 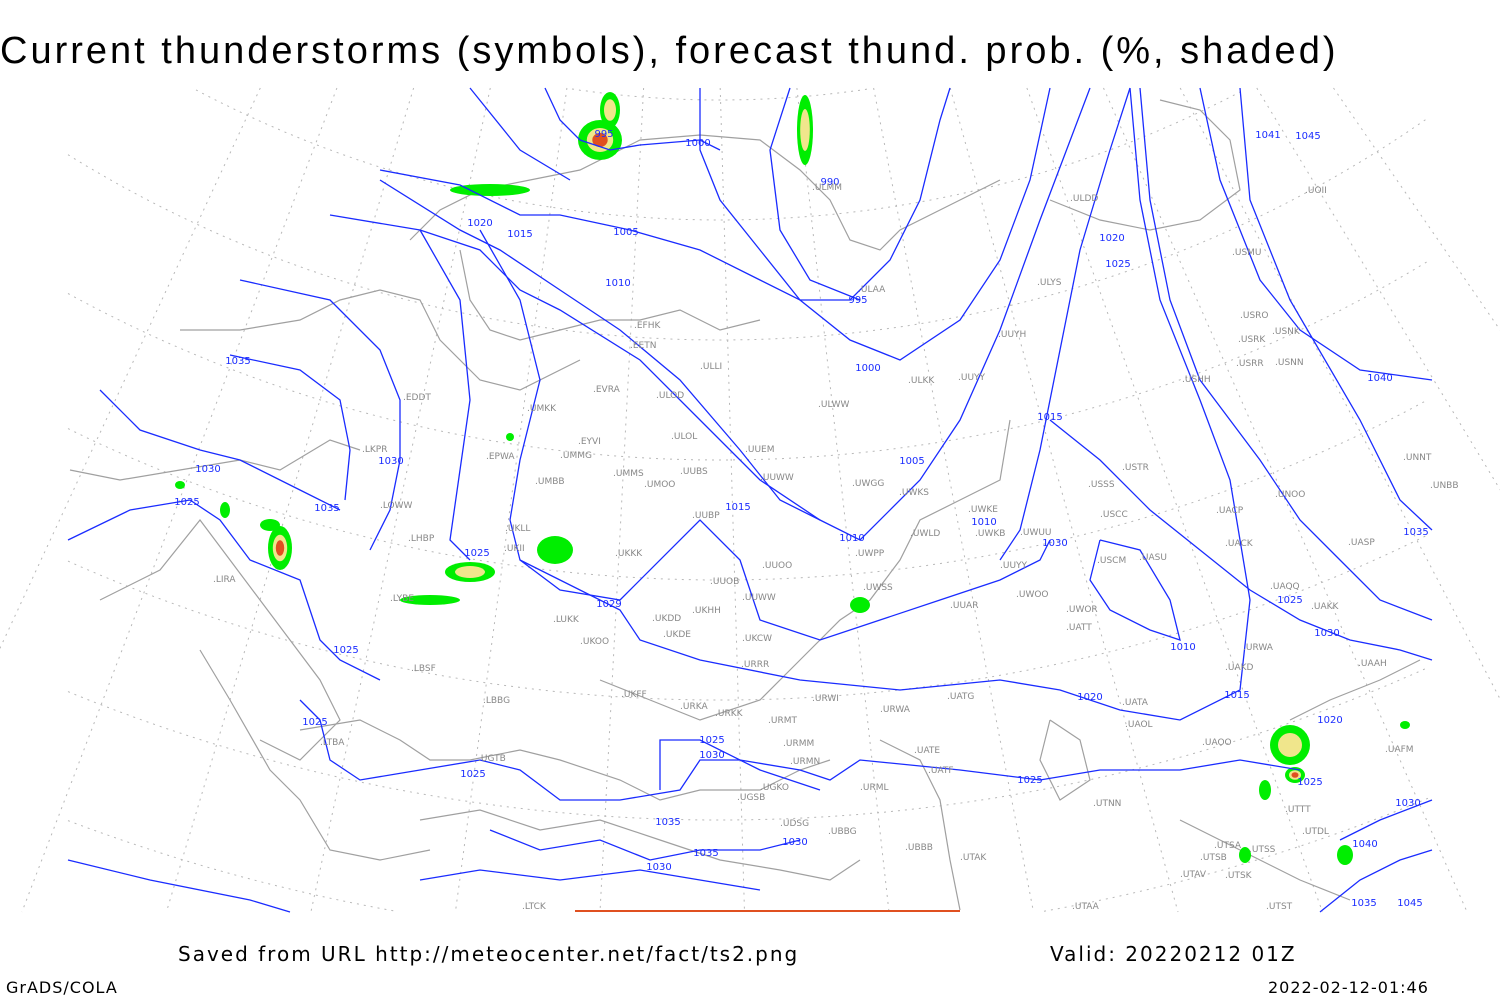 What do you see at coordinates (874, 788) in the screenshot?
I see `station-label: .URML` at bounding box center [874, 788].